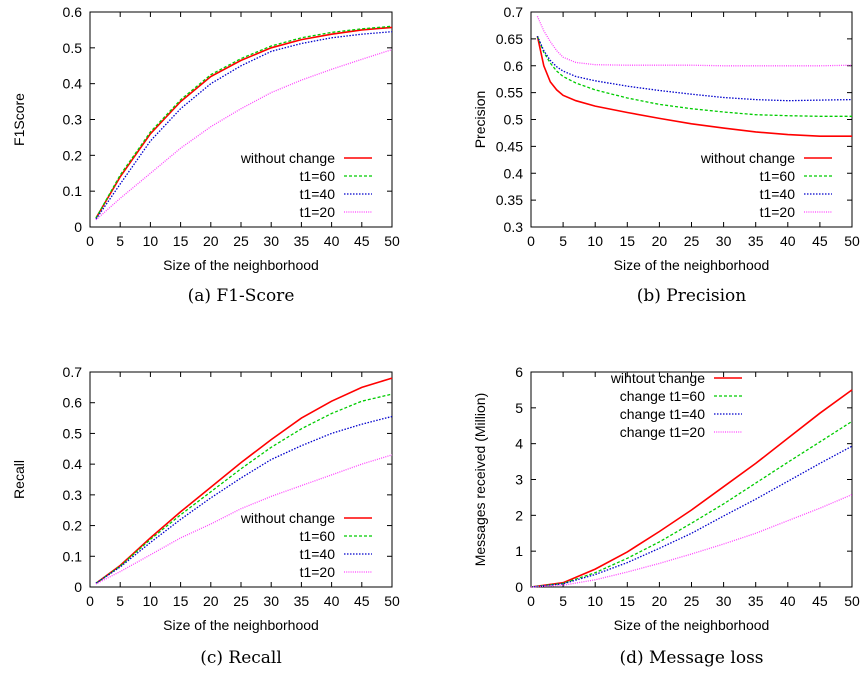 The image size is (865, 681). Describe the element at coordinates (241, 658) in the screenshot. I see `panel-caption: (c) Recall` at that location.